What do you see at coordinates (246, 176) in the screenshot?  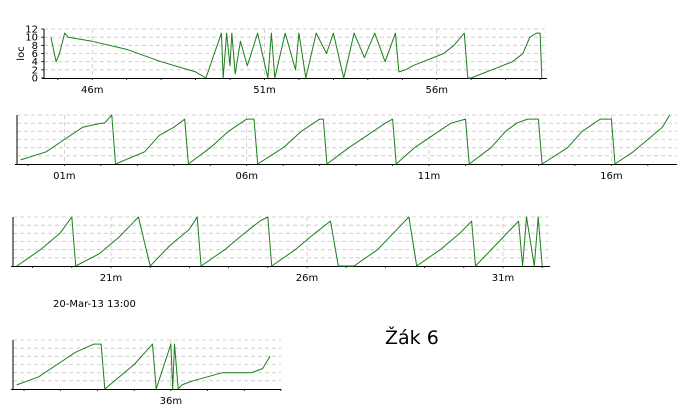 I see `x-tick-label: 06m` at bounding box center [246, 176].